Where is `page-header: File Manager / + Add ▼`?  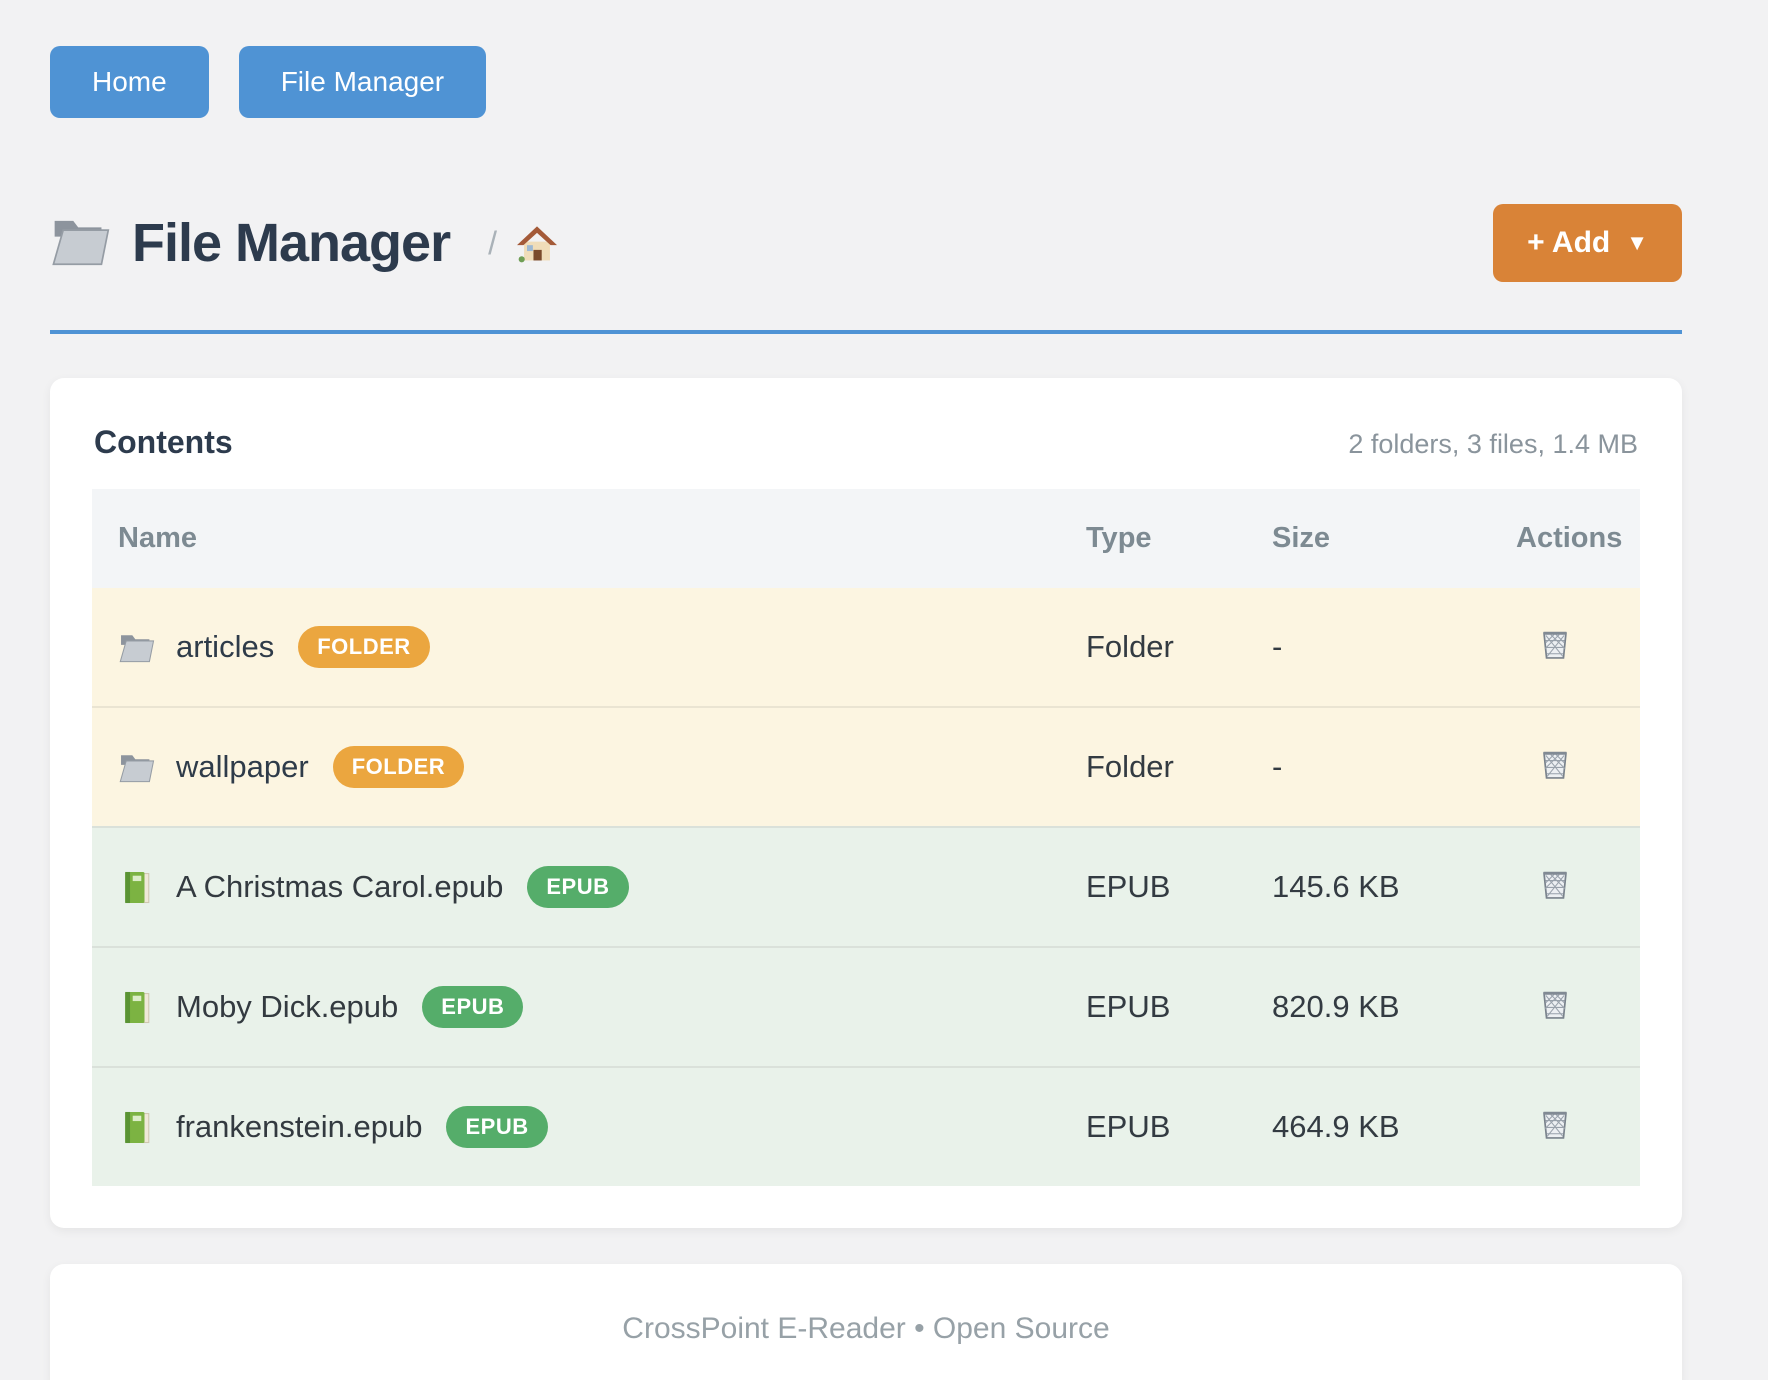
page-header: File Manager / + Add ▼ is located at coordinates (866, 243).